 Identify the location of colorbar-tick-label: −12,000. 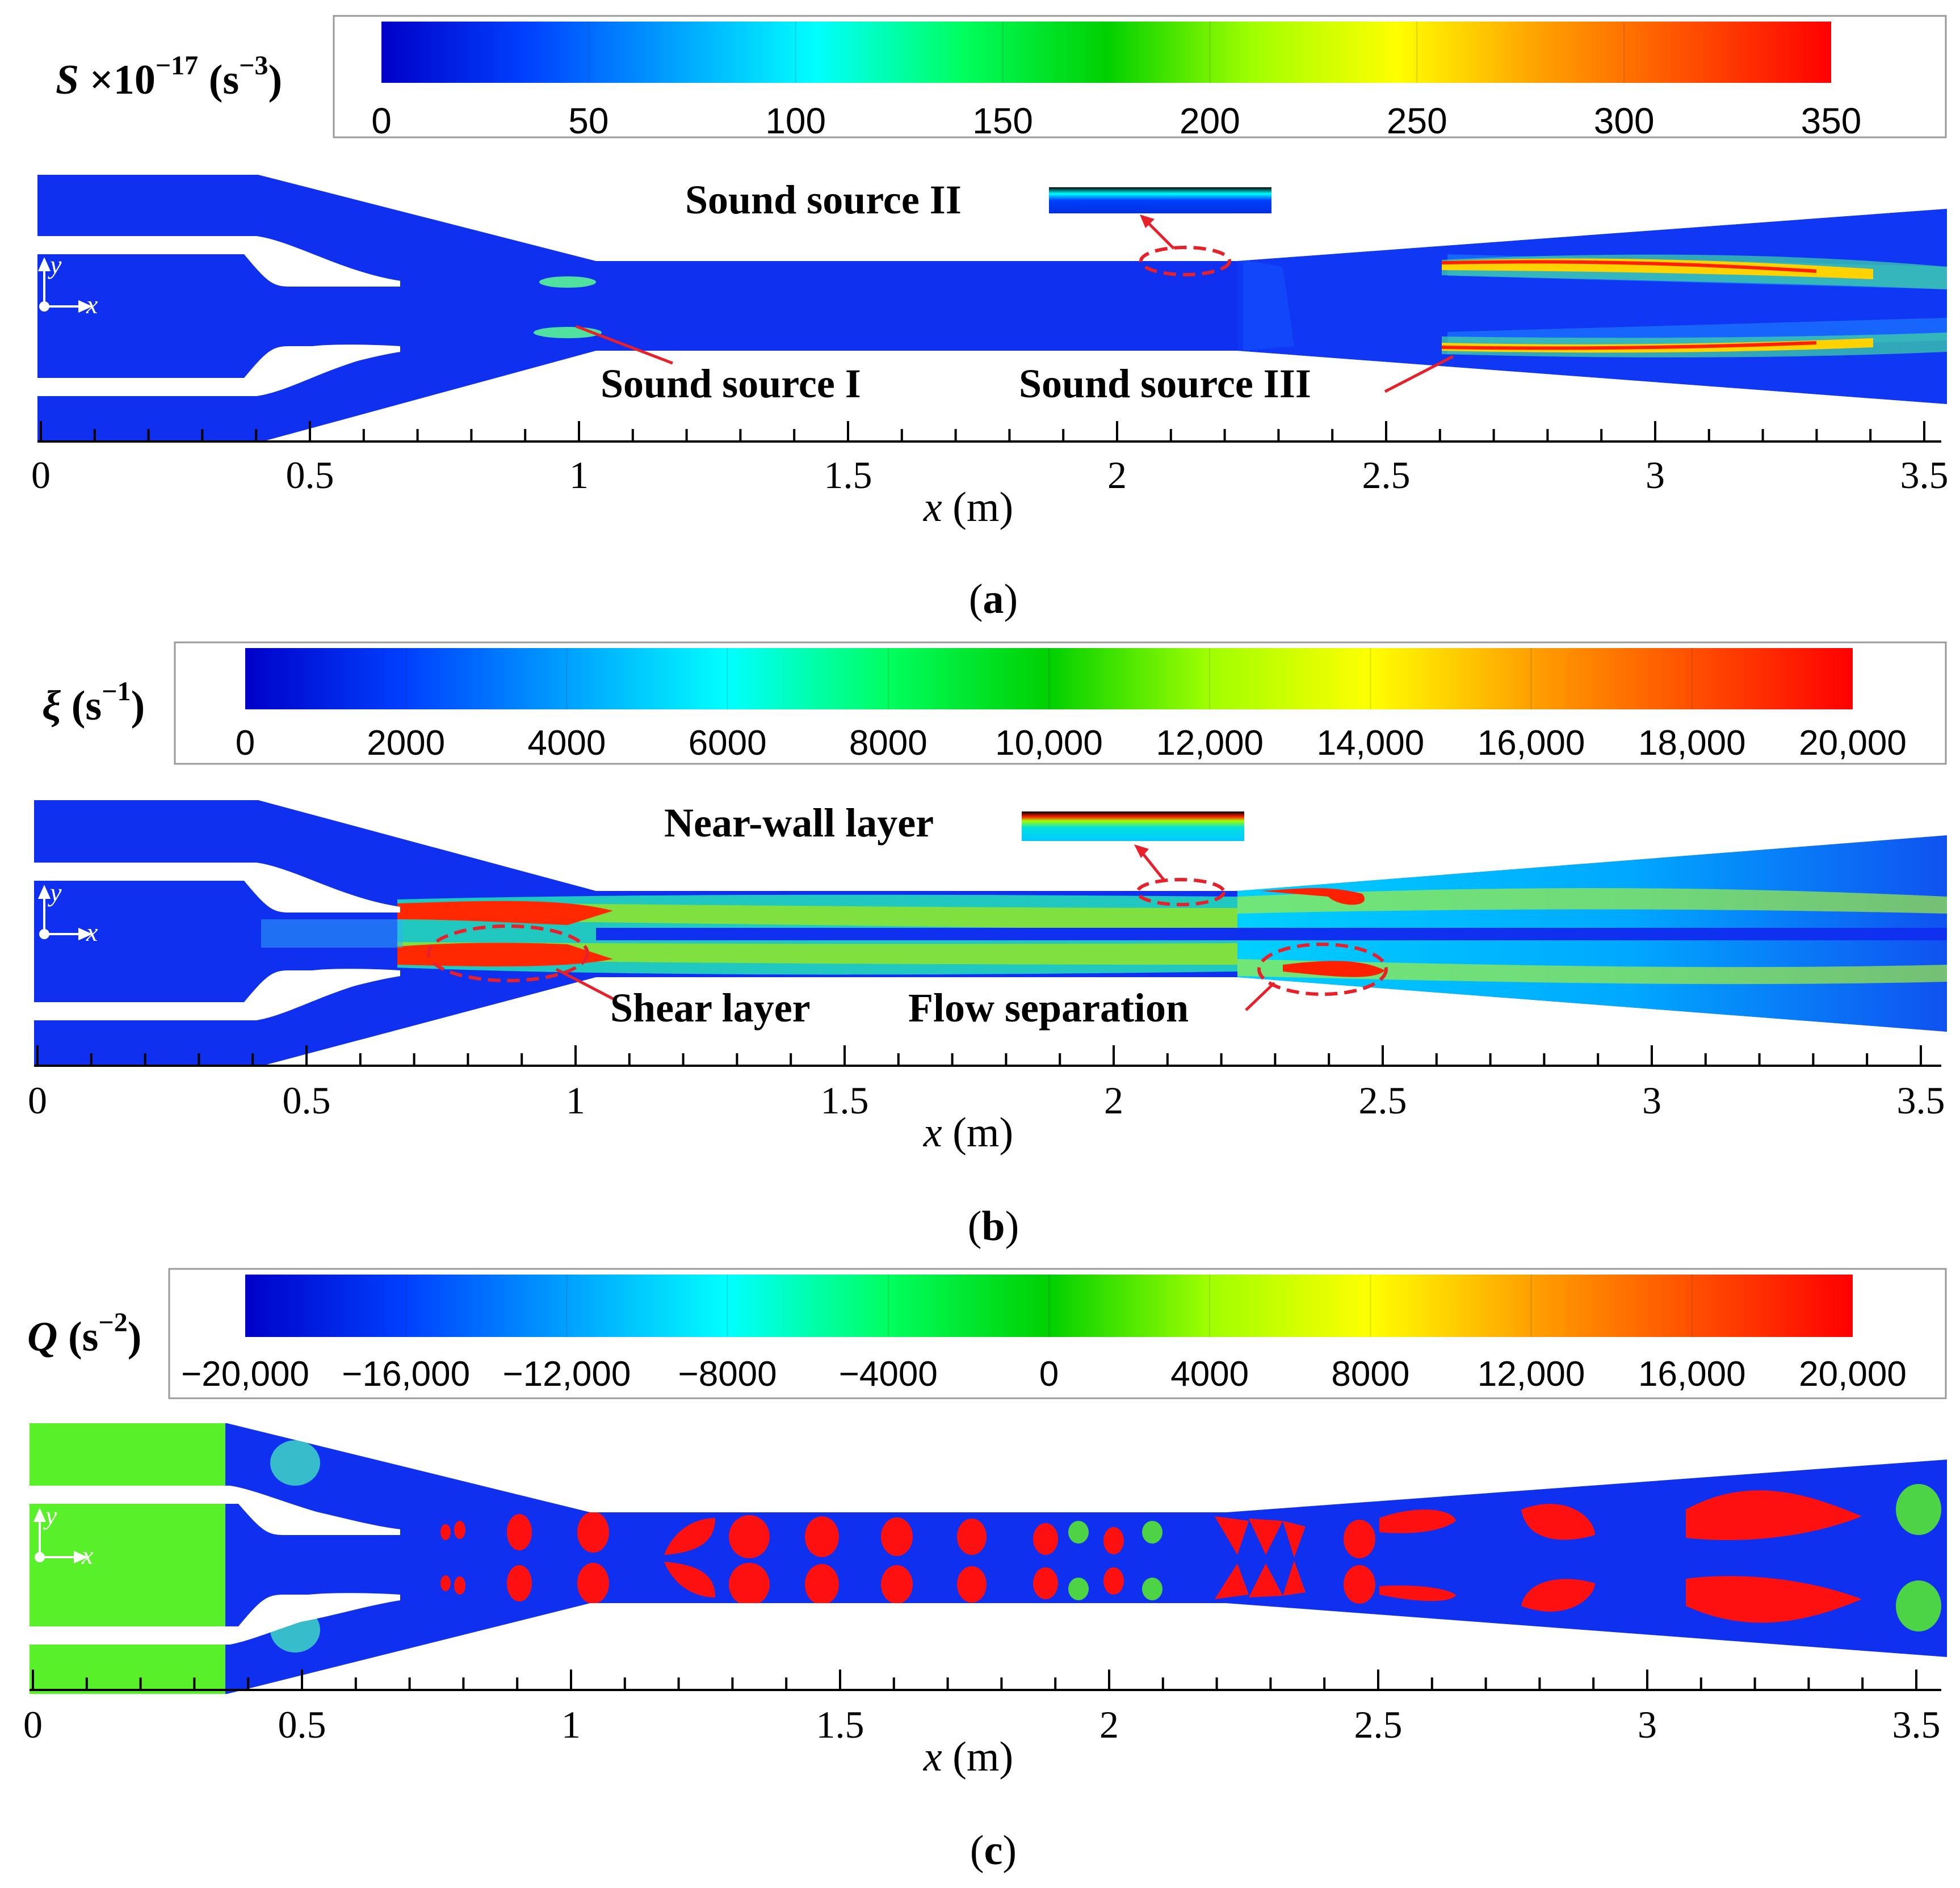
(566, 1374).